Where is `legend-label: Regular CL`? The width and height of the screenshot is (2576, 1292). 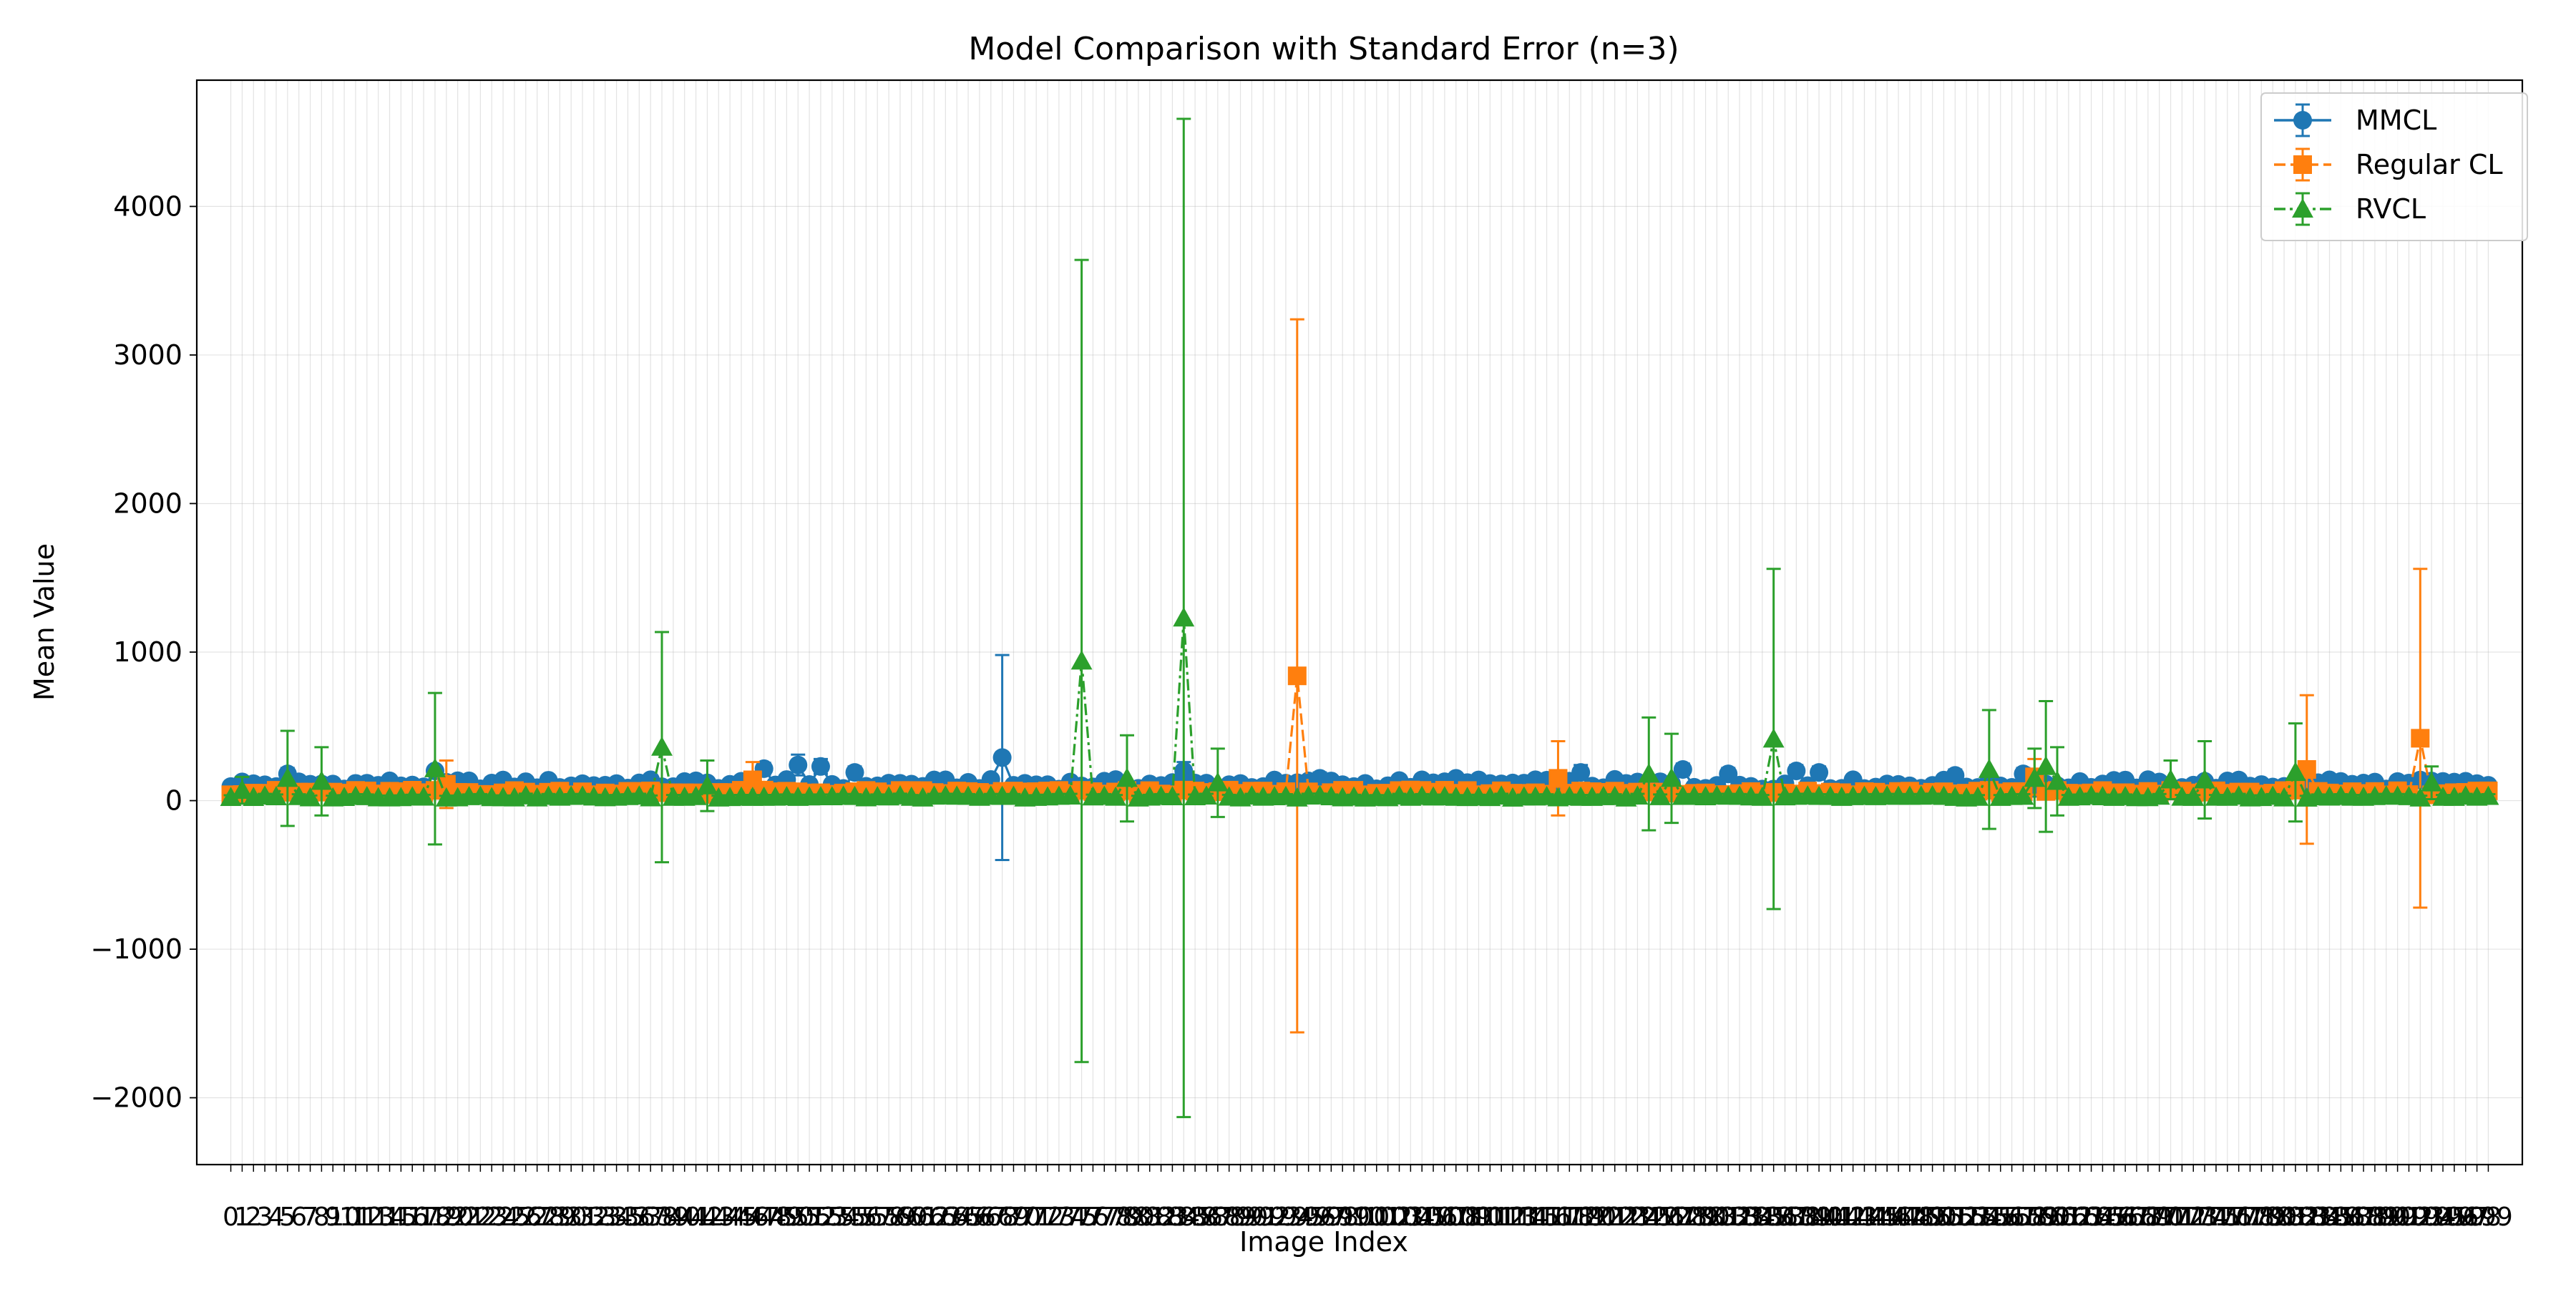
legend-label: Regular CL is located at coordinates (2429, 164).